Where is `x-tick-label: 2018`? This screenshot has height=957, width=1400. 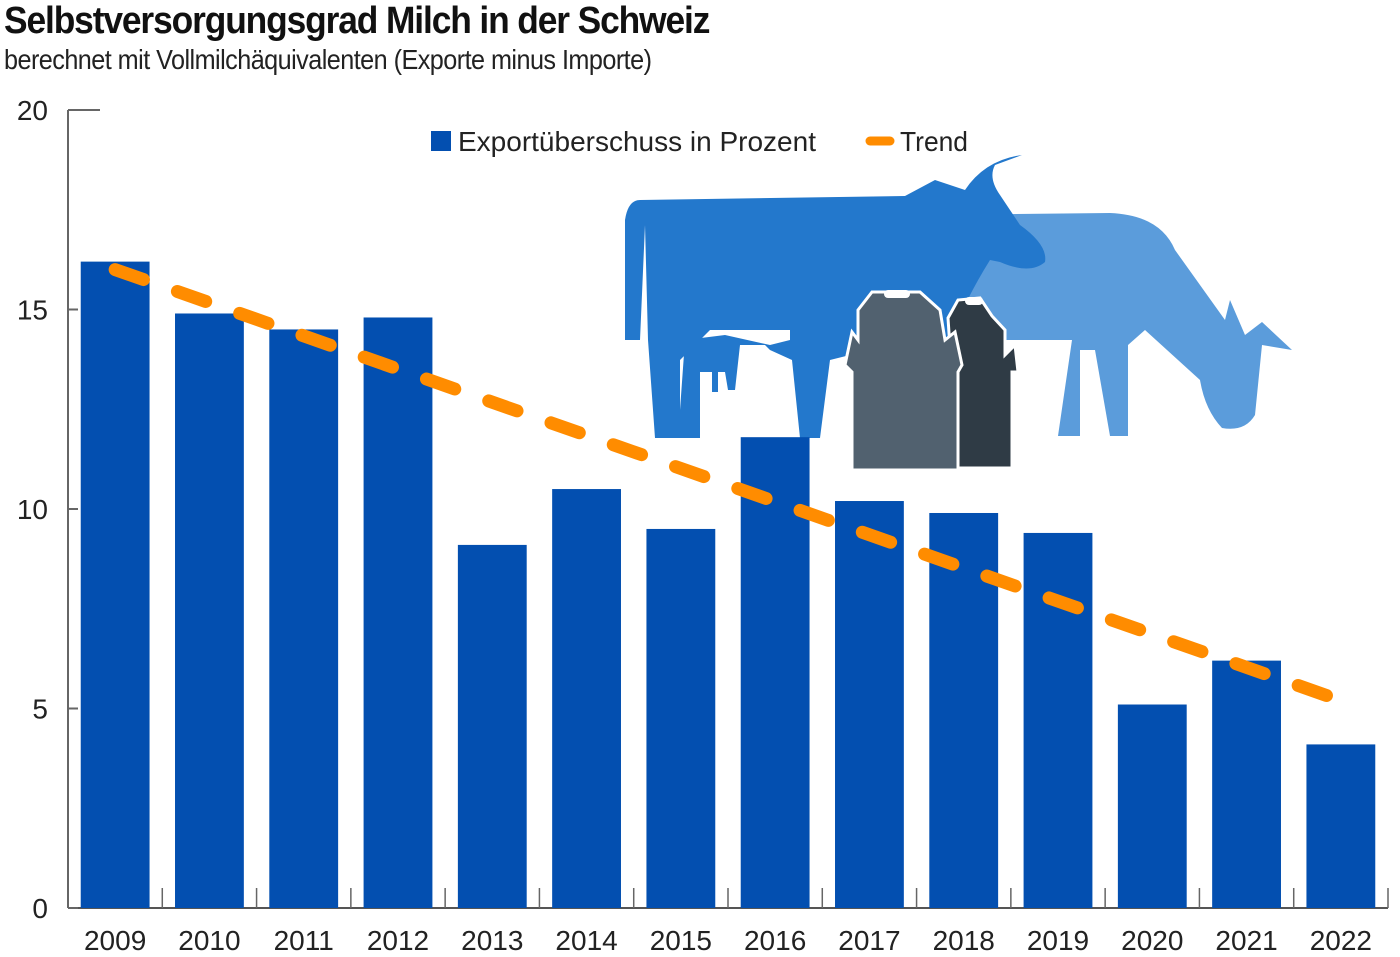
x-tick-label: 2018 is located at coordinates (964, 940).